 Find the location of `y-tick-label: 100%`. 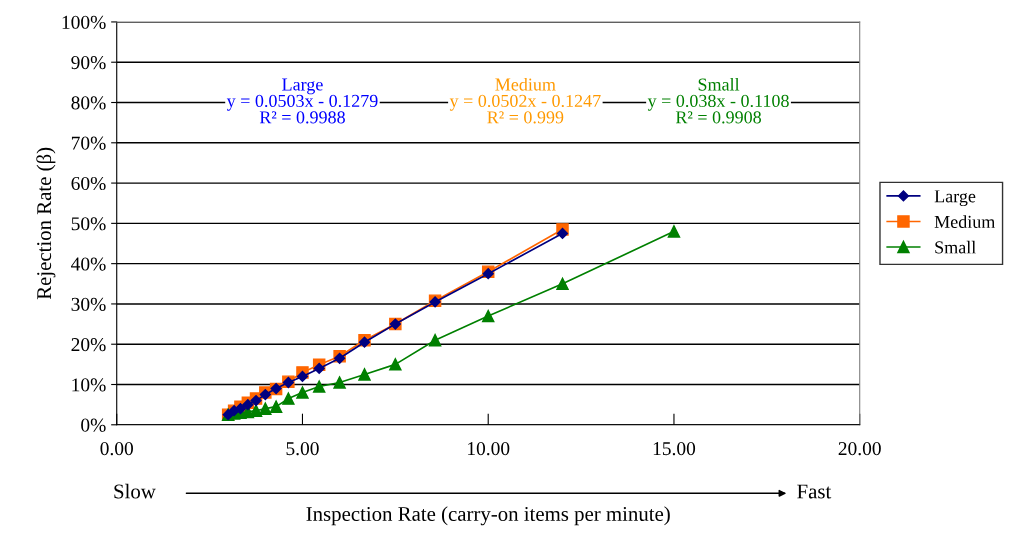

y-tick-label: 100% is located at coordinates (84, 22).